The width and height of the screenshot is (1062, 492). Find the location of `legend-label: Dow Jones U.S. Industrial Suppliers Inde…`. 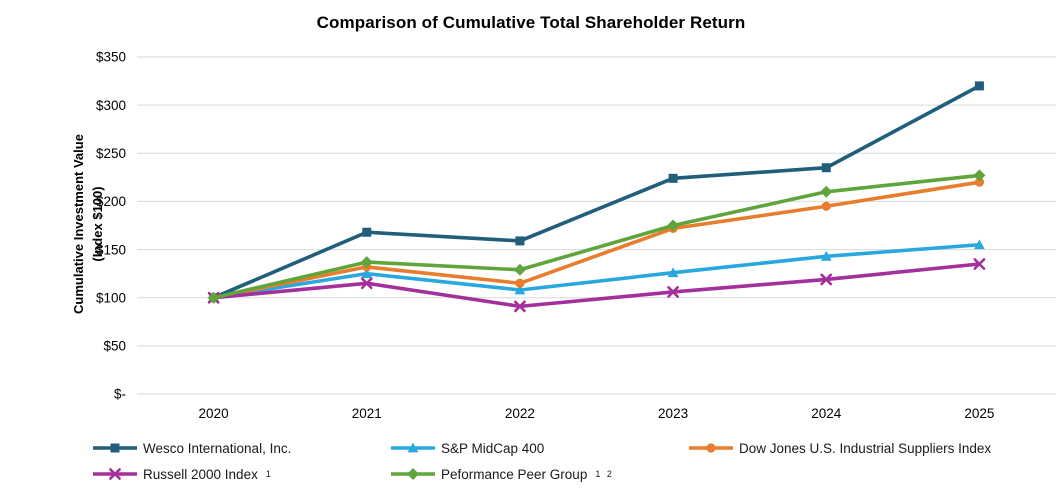

legend-label: Dow Jones U.S. Industrial Suppliers Inde… is located at coordinates (865, 448).